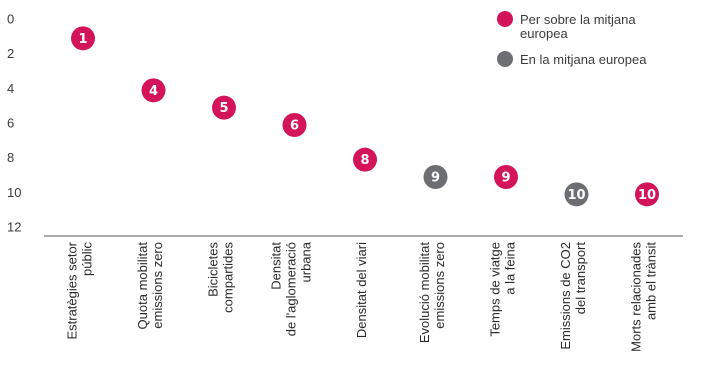 The image size is (701, 376). I want to click on category-label: Bicicletes compartides, so click(221, 277).